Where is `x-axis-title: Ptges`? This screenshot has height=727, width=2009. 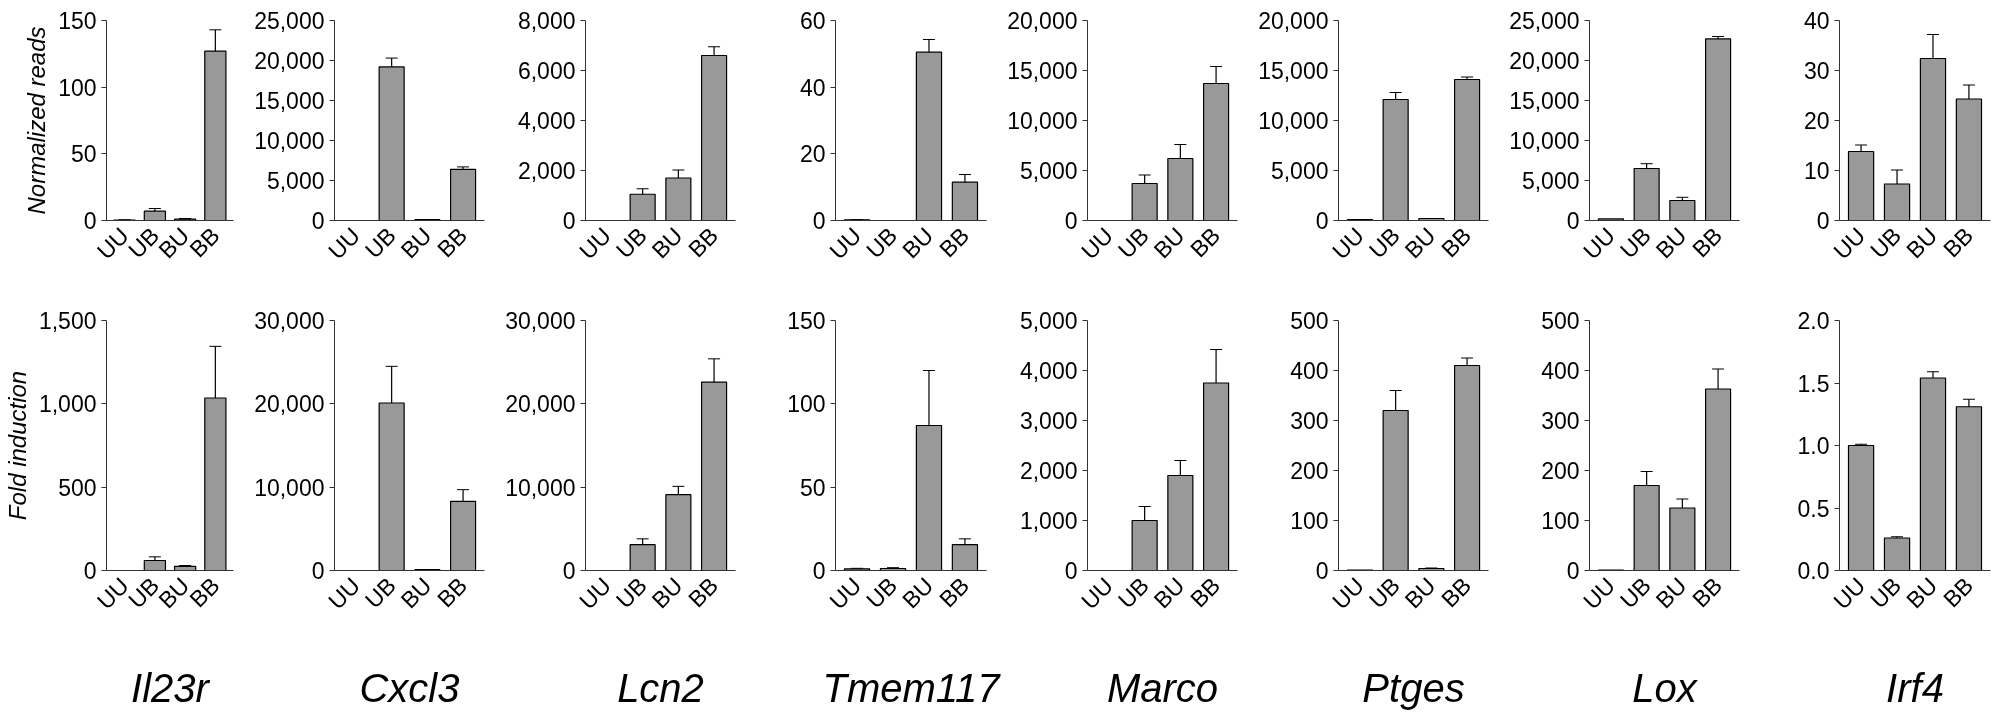 x-axis-title: Ptges is located at coordinates (1413, 688).